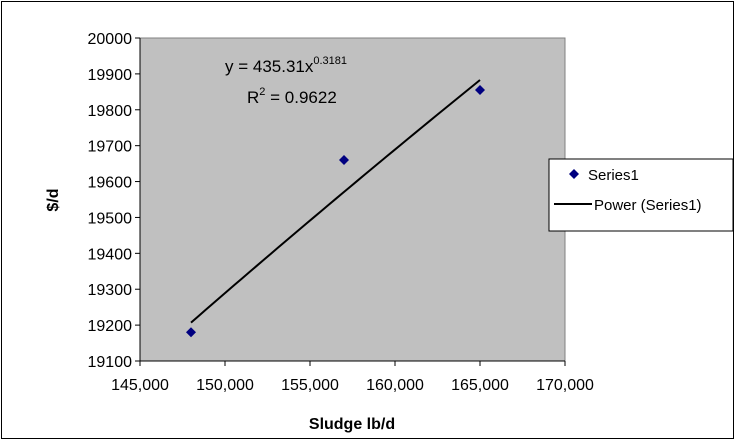 This screenshot has height=445, width=736. I want to click on x-tick-label: 160,000, so click(395, 385).